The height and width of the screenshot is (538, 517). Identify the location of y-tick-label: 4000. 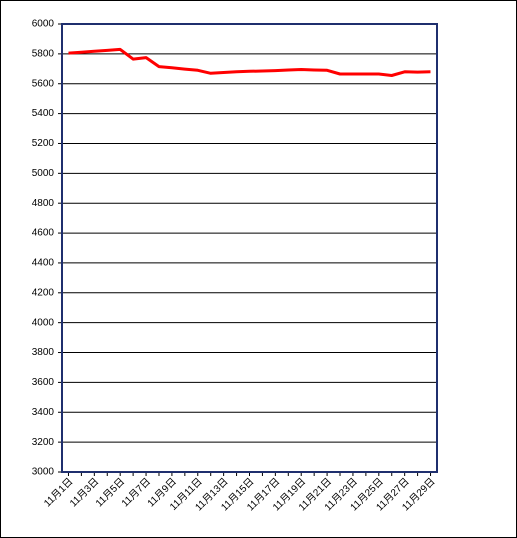
(43, 322).